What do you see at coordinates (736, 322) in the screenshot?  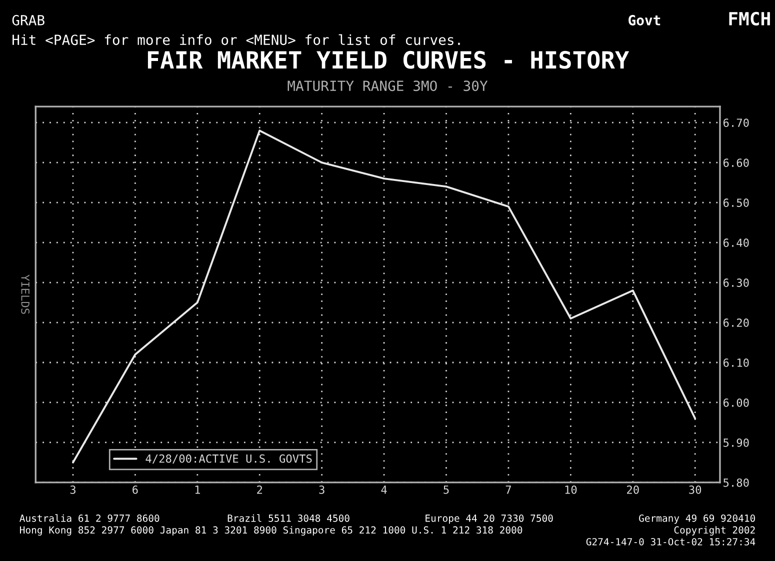 I see `y-tick-label: 6.20` at bounding box center [736, 322].